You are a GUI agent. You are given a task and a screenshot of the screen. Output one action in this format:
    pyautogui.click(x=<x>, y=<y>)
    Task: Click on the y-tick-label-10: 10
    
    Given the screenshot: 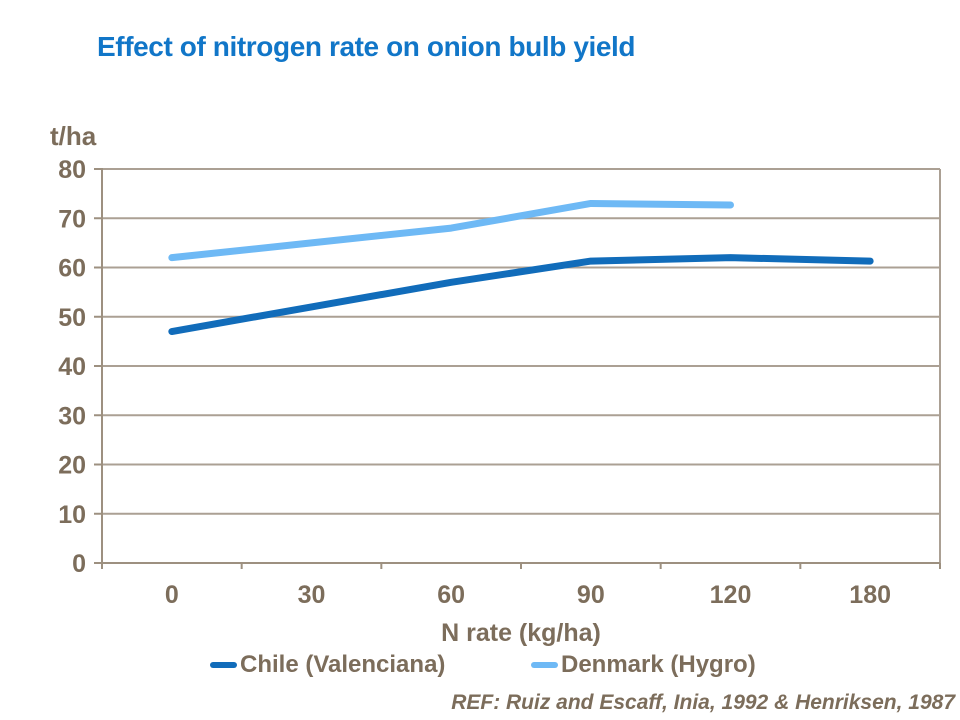 What is the action you would take?
    pyautogui.click(x=72, y=515)
    